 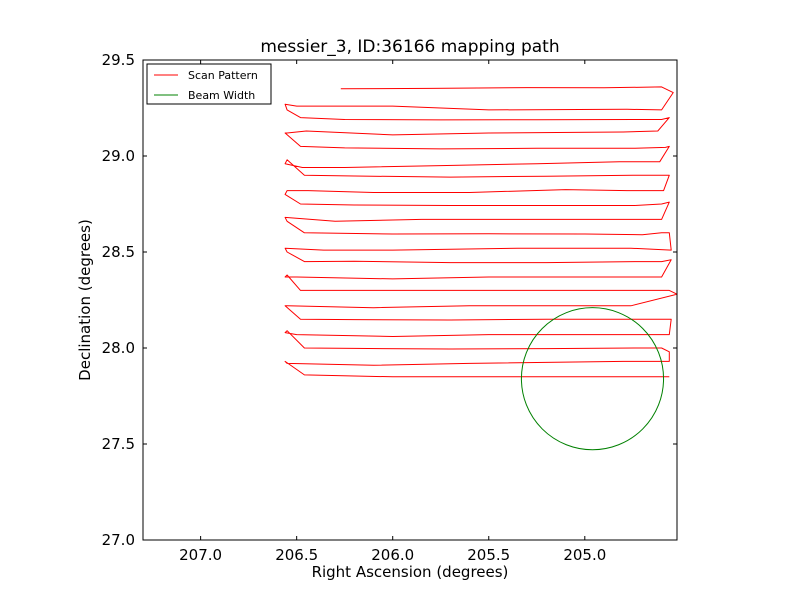 What do you see at coordinates (118, 252) in the screenshot?
I see `y-tick-label: 28.5` at bounding box center [118, 252].